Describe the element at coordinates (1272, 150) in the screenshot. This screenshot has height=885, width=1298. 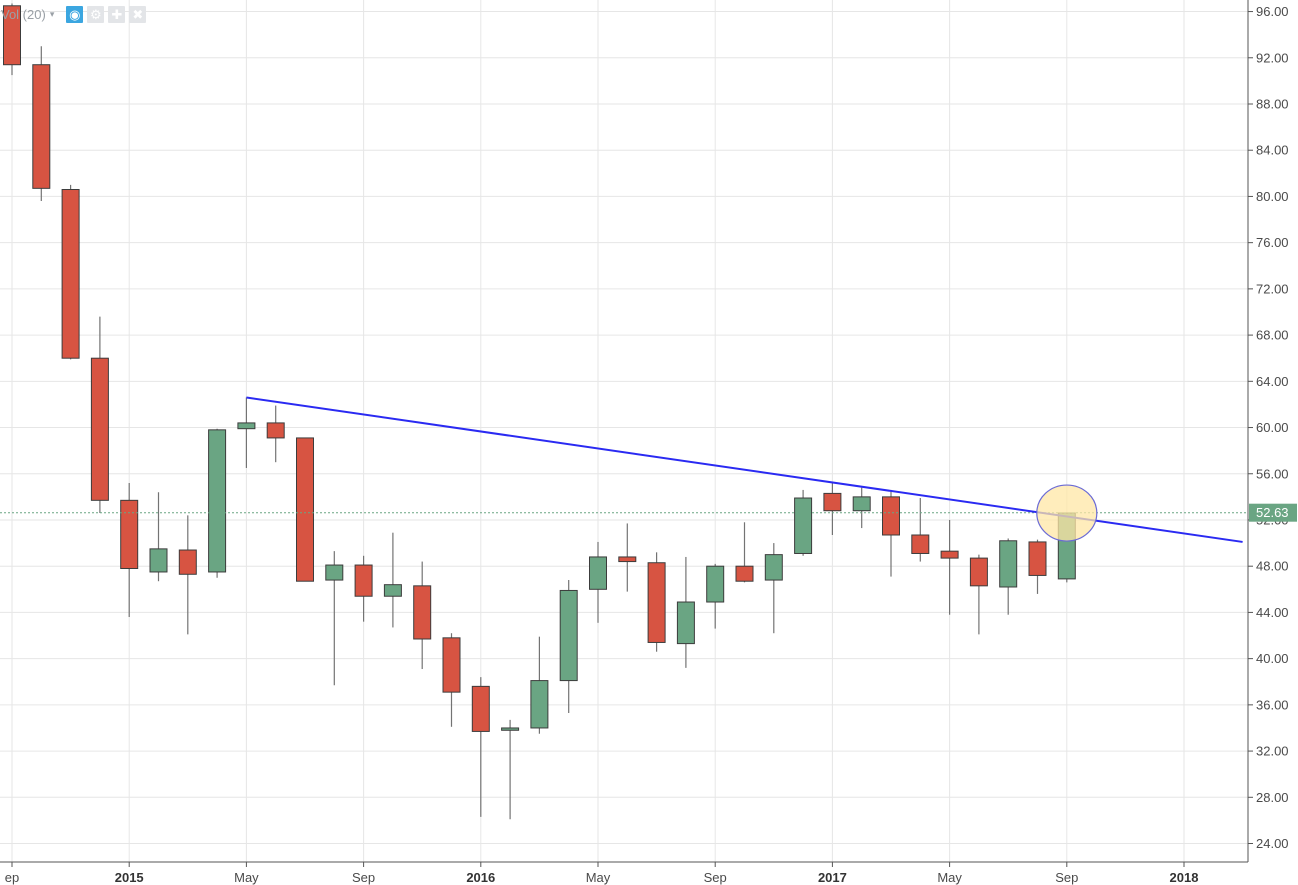
I see `y-tick-label: 84.00` at that location.